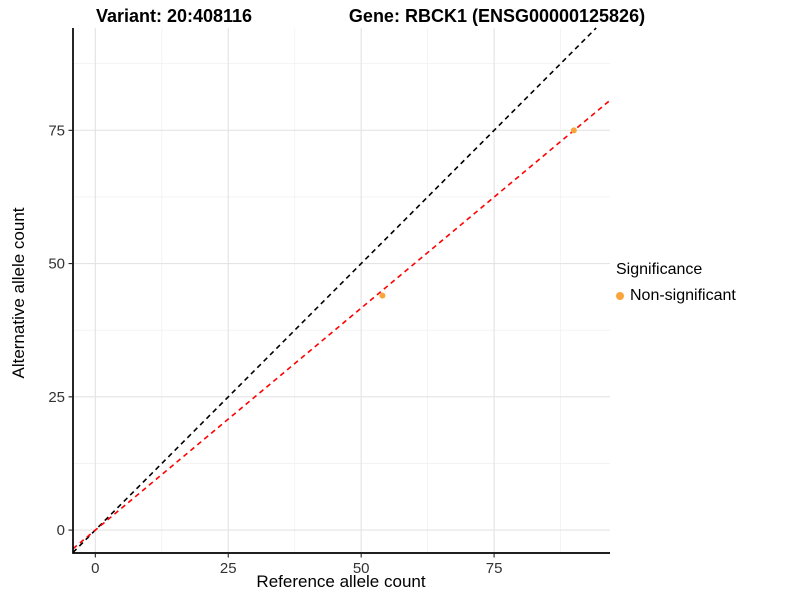 This screenshot has width=800, height=600. I want to click on x-axis-title: Reference allele count, so click(341, 581).